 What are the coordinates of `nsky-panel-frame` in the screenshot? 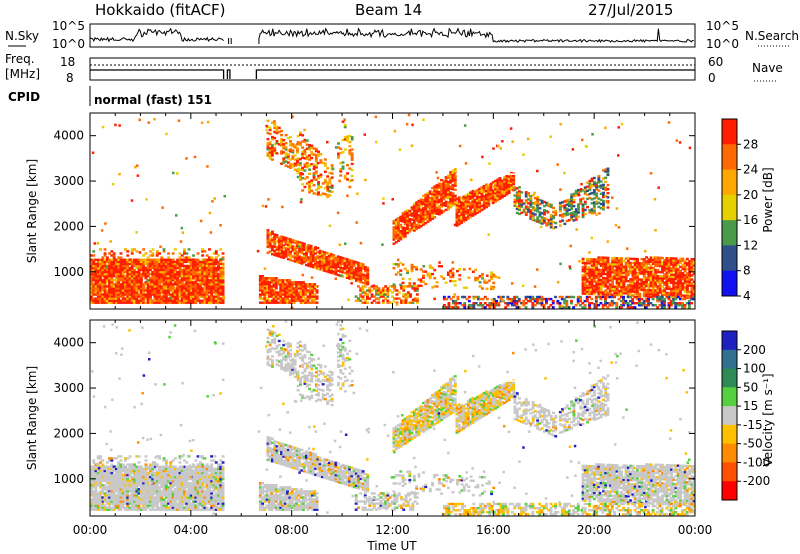 It's located at (392, 35).